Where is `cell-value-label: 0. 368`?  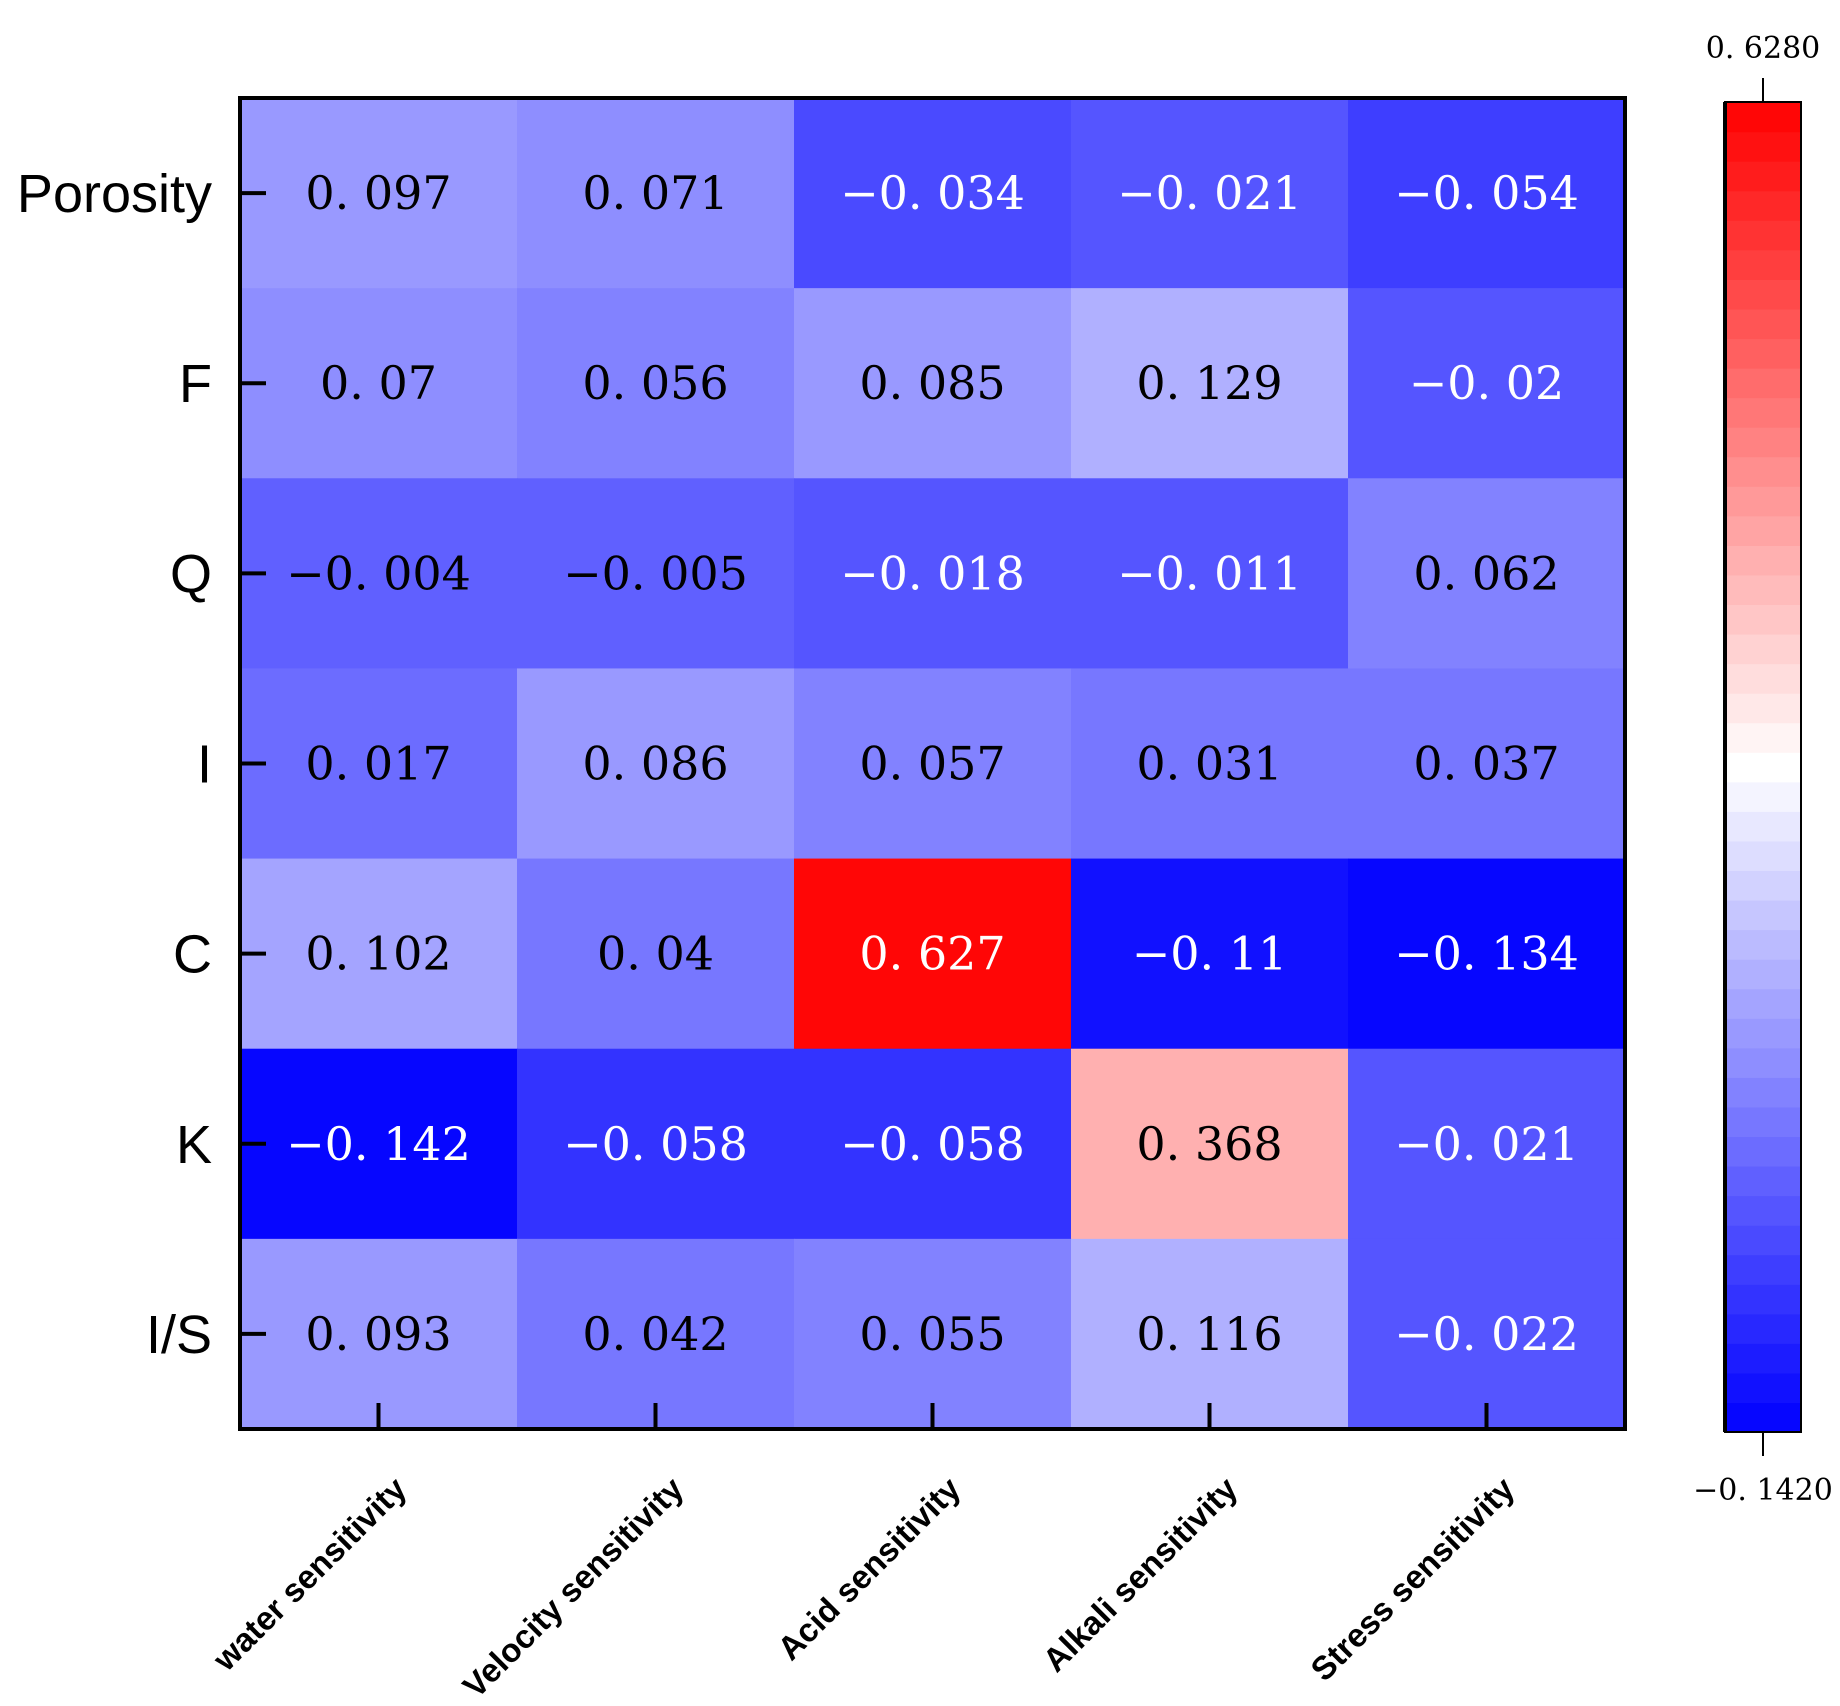
cell-value-label: 0. 368 is located at coordinates (1209, 1144).